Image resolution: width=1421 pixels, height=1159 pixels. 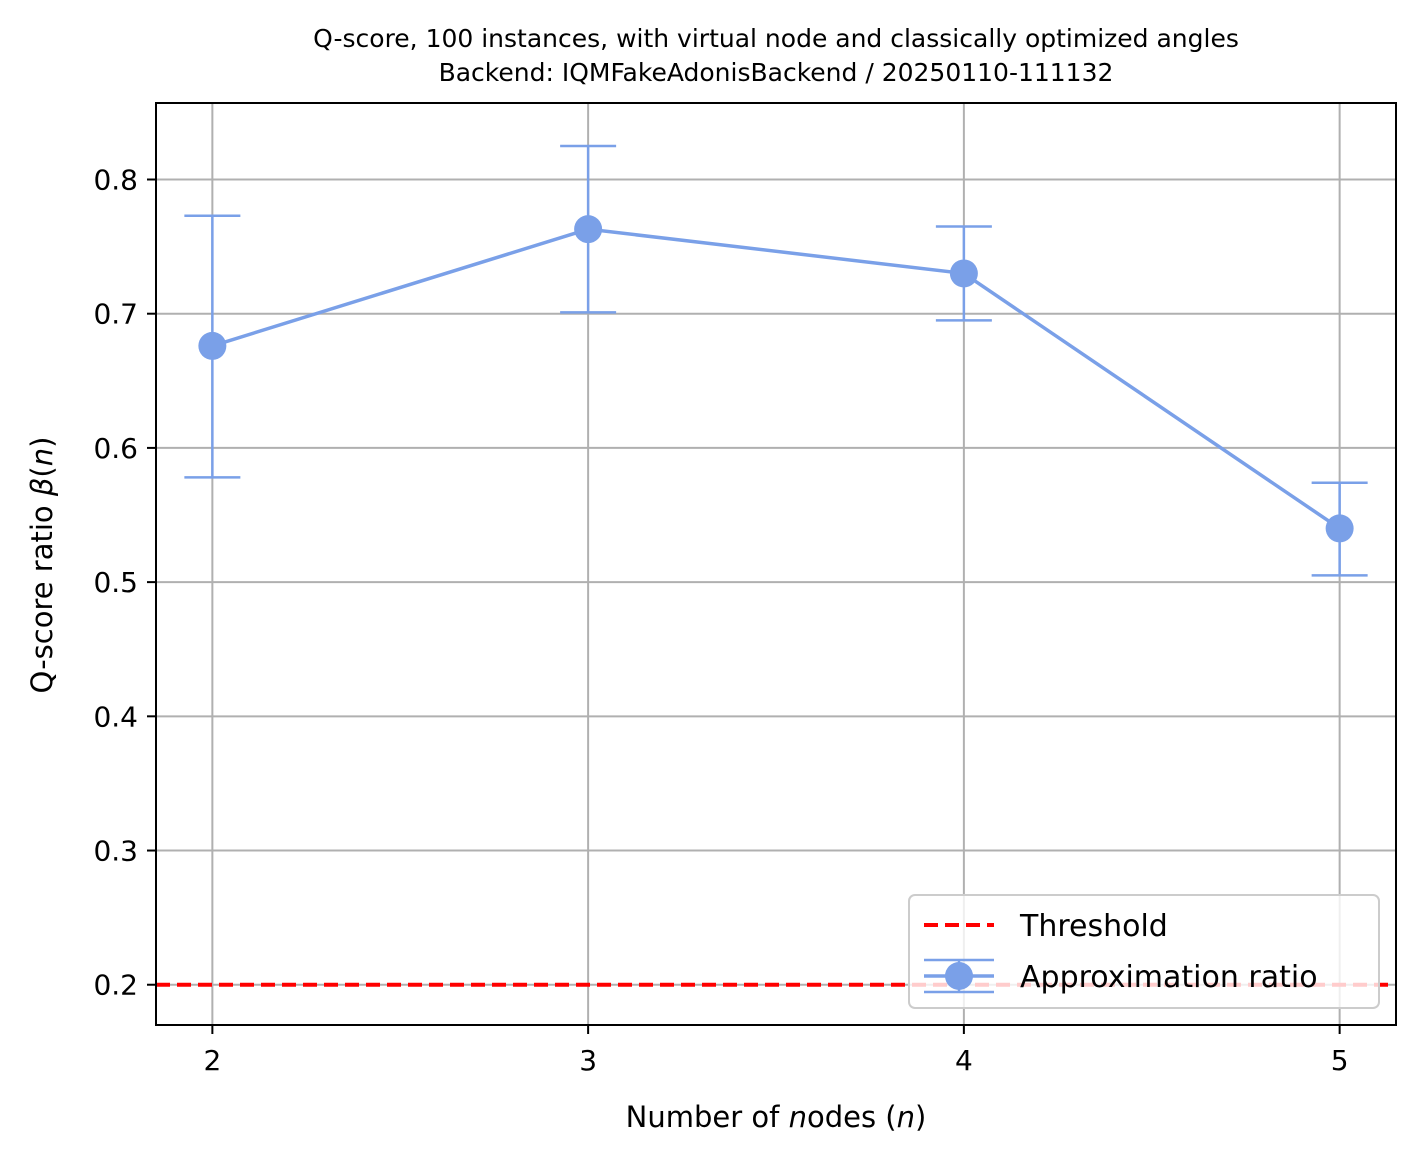 I want to click on y-ticks: 0.2 0.3 0.4 0.5 0.6 0.7 0.8, so click(x=124, y=582).